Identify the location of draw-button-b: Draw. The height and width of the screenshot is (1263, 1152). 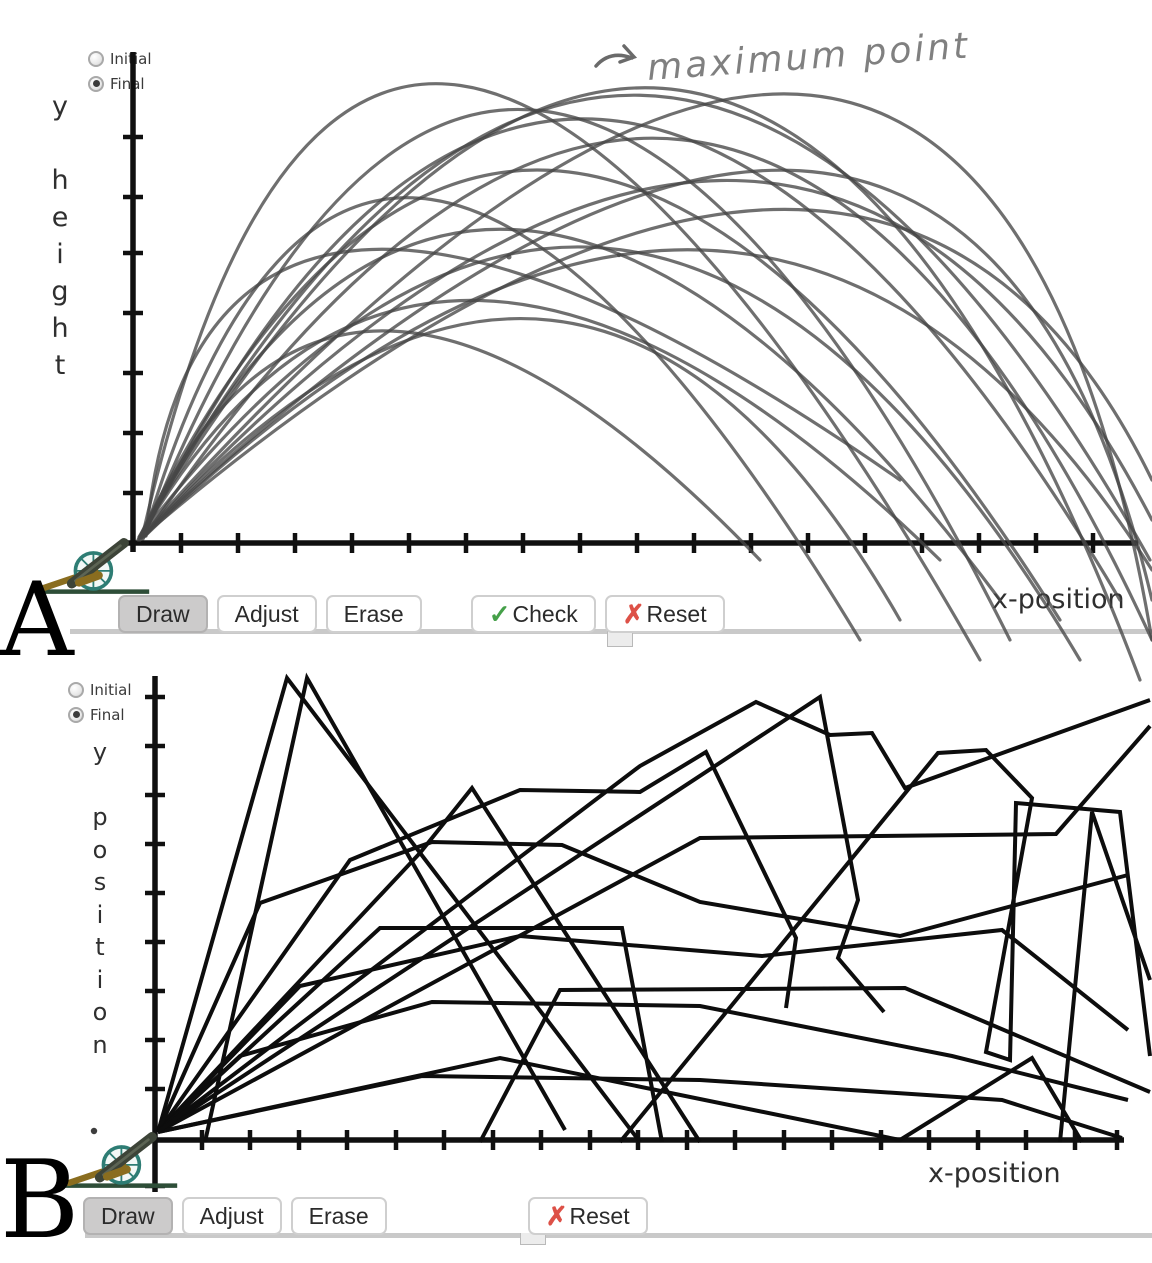
(128, 1216).